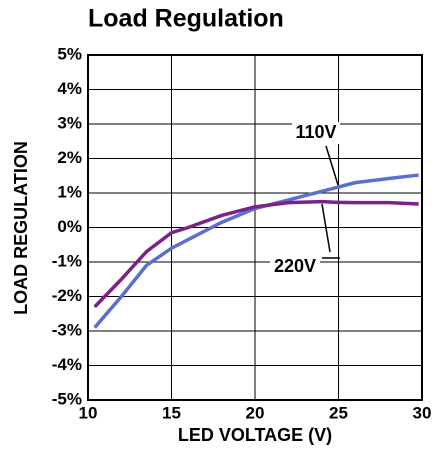 This screenshot has width=437, height=449. I want to click on y-tick-label: -1%, so click(67, 260).